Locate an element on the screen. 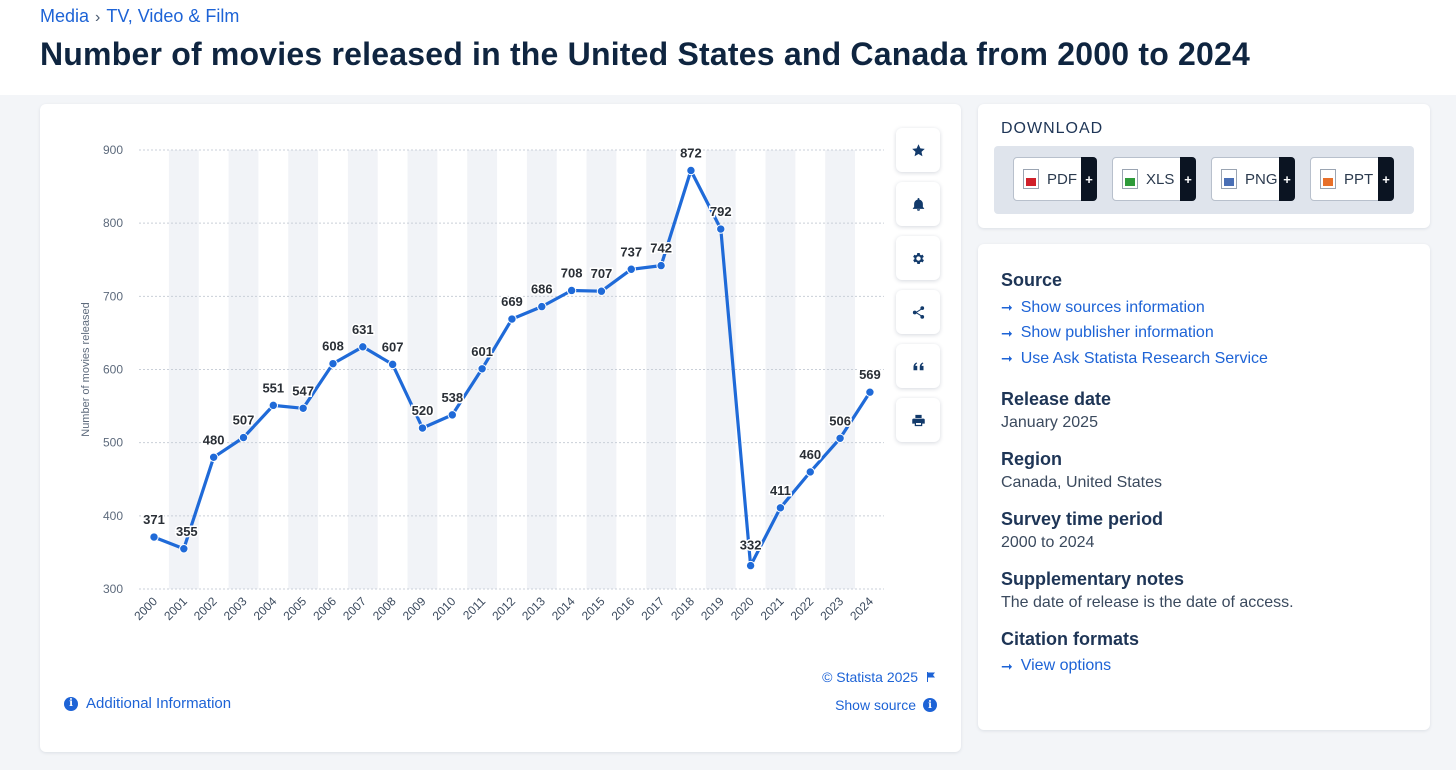  show-sources-link: ➞ Show sources information is located at coordinates (1206, 308).